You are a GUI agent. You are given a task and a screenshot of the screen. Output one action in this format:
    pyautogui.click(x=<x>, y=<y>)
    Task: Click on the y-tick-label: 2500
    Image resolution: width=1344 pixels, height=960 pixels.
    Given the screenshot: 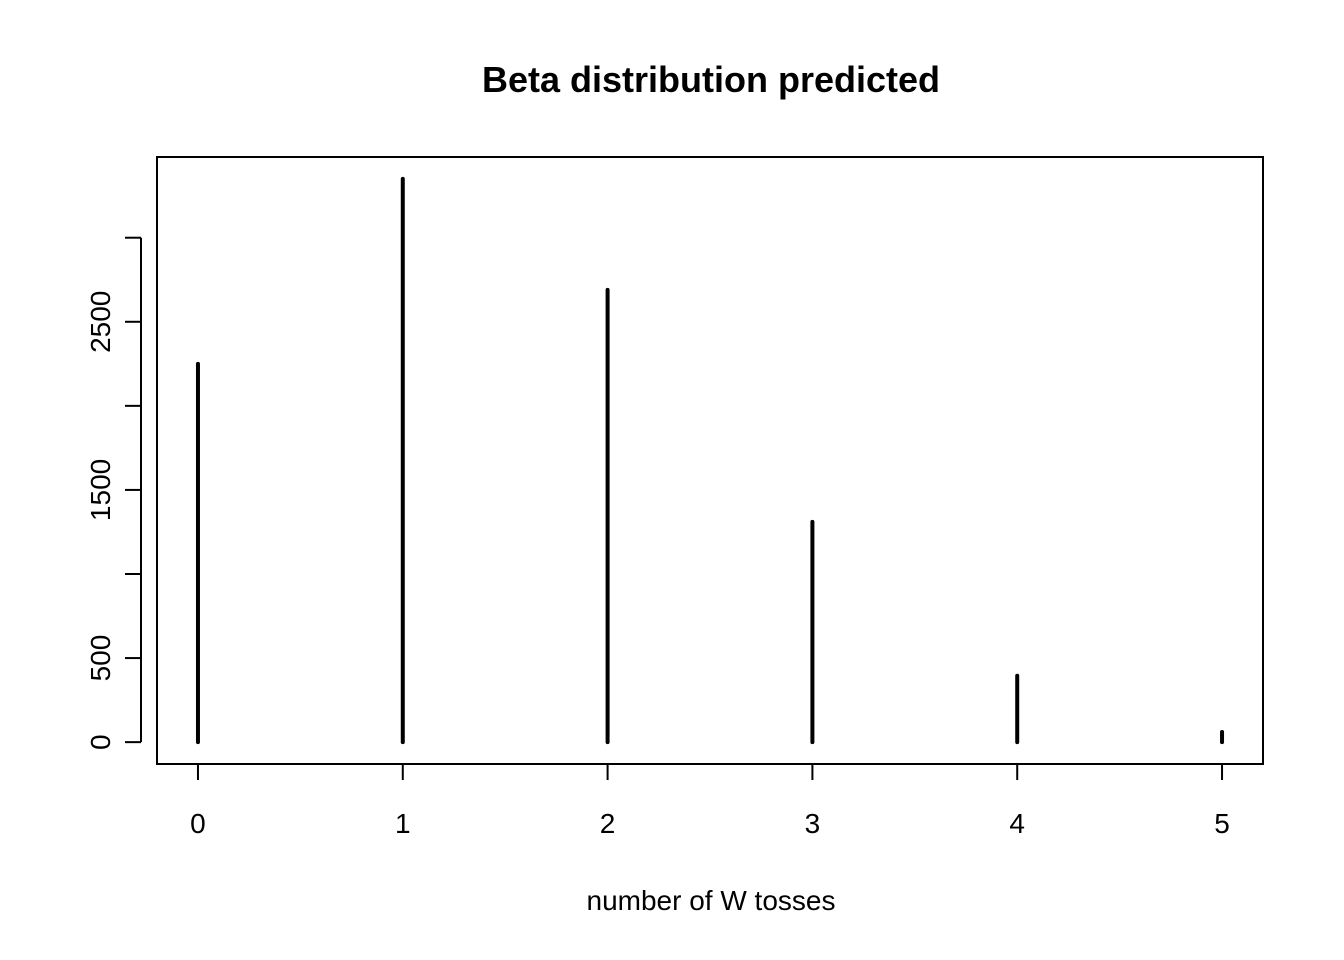 What is the action you would take?
    pyautogui.click(x=100, y=322)
    